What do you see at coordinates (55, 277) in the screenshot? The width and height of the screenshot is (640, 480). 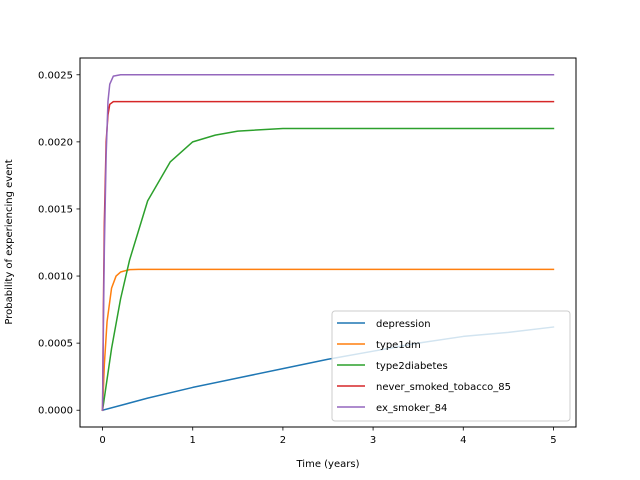 I see `y-tick-label: 0.0010` at bounding box center [55, 277].